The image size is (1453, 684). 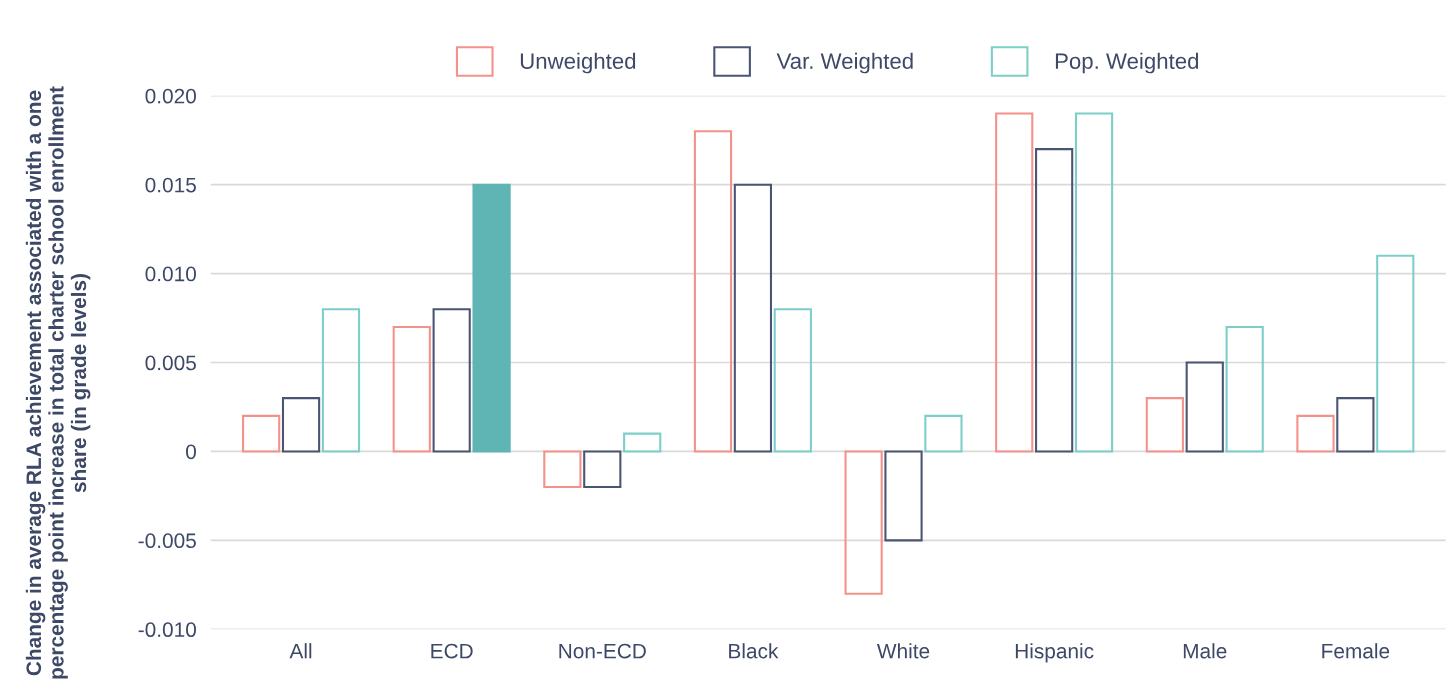 What do you see at coordinates (170, 185) in the screenshot?
I see `y-tick-label: 0.015` at bounding box center [170, 185].